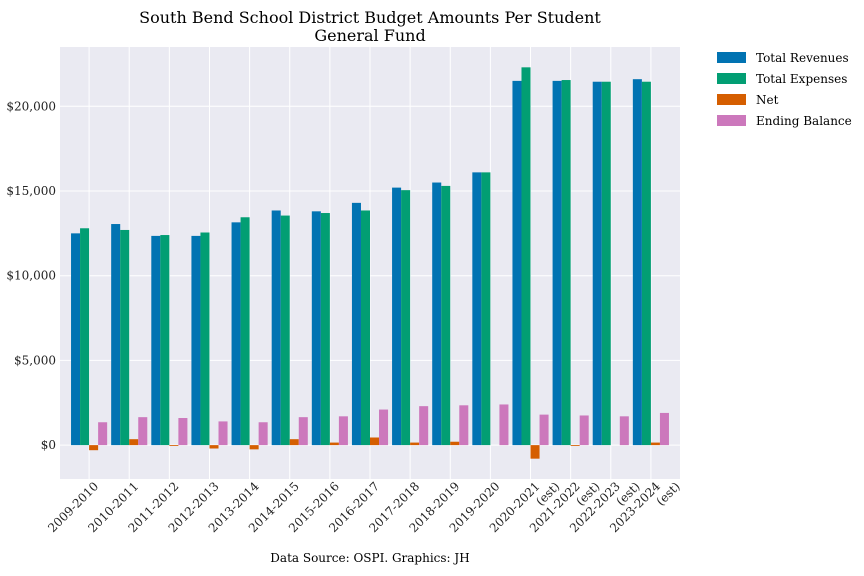  I want to click on legend-label: Total Expenses, so click(801, 79).